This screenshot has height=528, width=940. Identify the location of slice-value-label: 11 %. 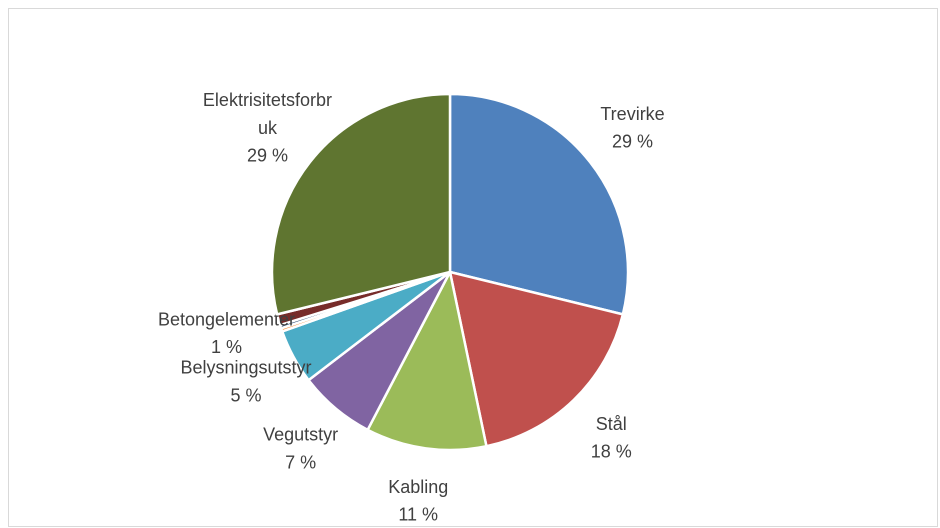
(418, 515).